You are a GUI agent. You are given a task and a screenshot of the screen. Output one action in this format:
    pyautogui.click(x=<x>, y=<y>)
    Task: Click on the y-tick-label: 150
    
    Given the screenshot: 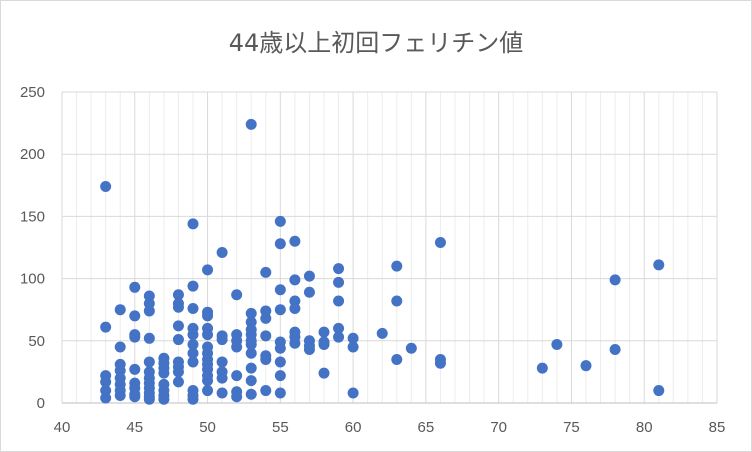 What is the action you would take?
    pyautogui.click(x=32, y=216)
    